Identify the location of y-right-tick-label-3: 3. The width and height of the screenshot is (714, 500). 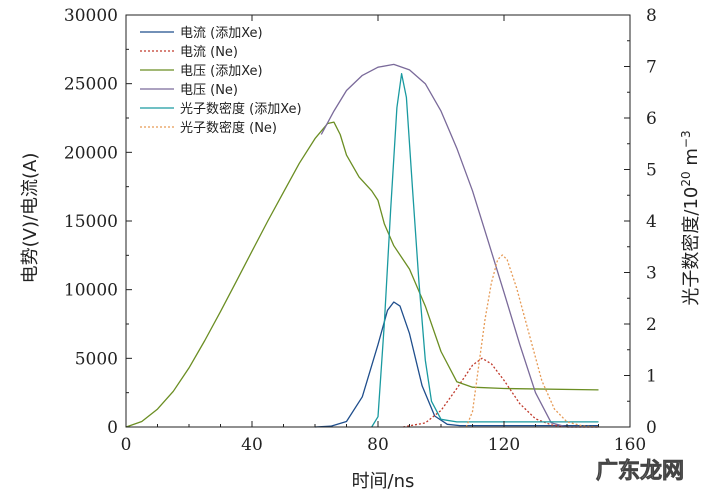
(651, 274).